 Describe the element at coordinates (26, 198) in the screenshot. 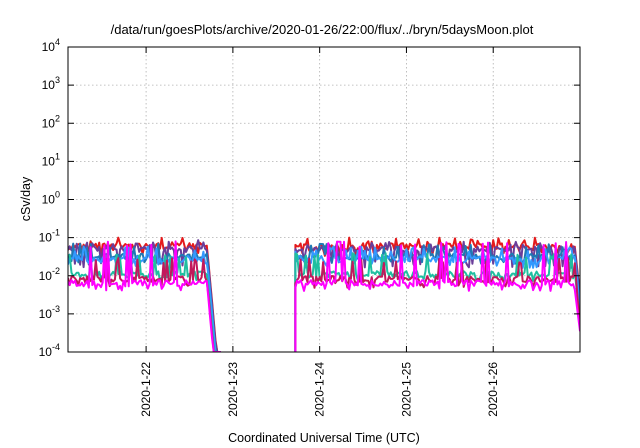

I see `y-axis-label: cSv/day` at that location.